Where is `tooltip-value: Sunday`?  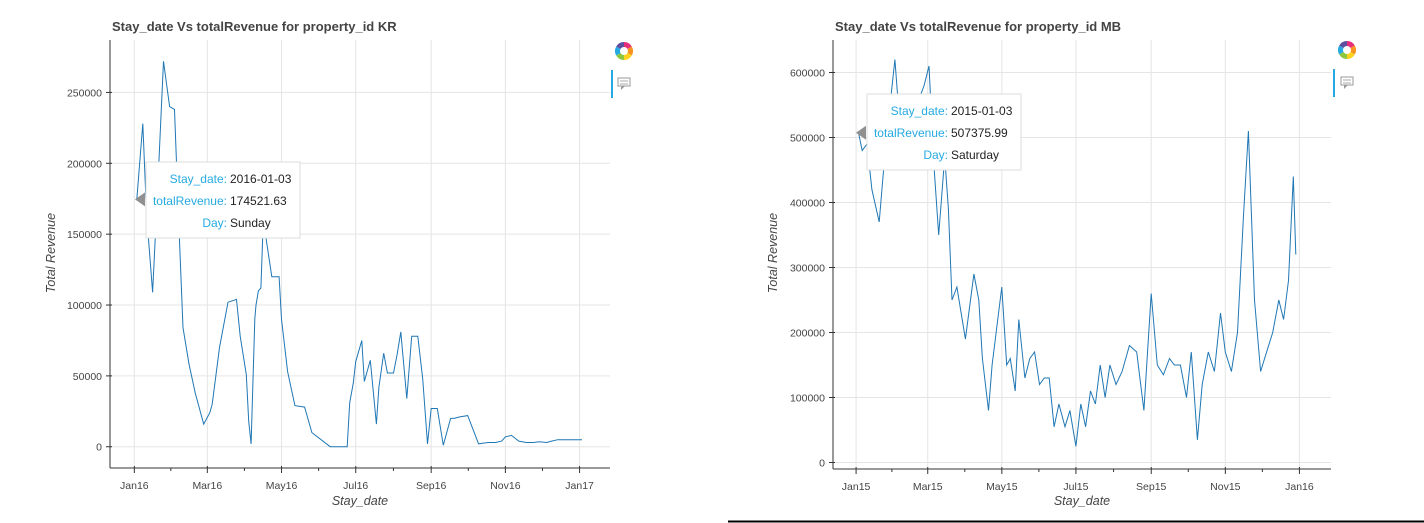 tooltip-value: Sunday is located at coordinates (250, 223).